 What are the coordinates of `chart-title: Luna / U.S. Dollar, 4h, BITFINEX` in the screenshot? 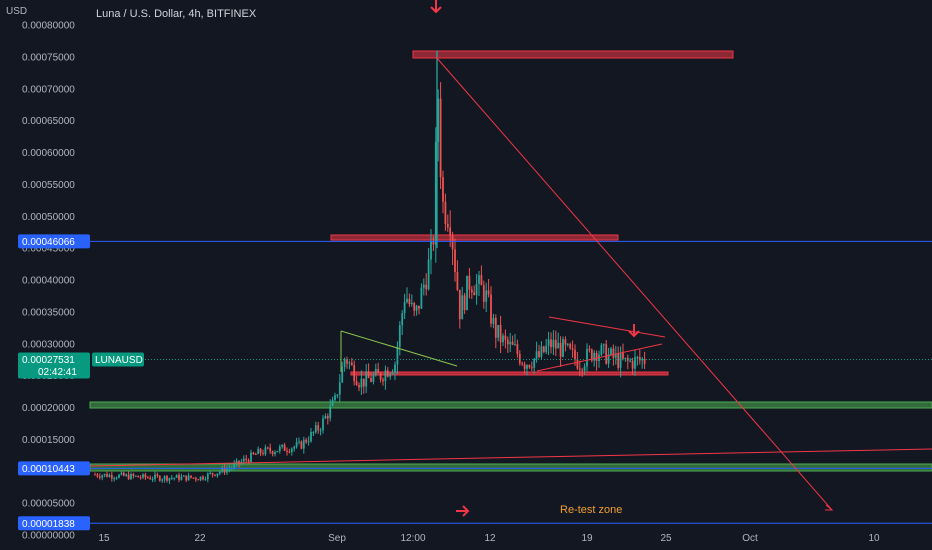 It's located at (176, 14).